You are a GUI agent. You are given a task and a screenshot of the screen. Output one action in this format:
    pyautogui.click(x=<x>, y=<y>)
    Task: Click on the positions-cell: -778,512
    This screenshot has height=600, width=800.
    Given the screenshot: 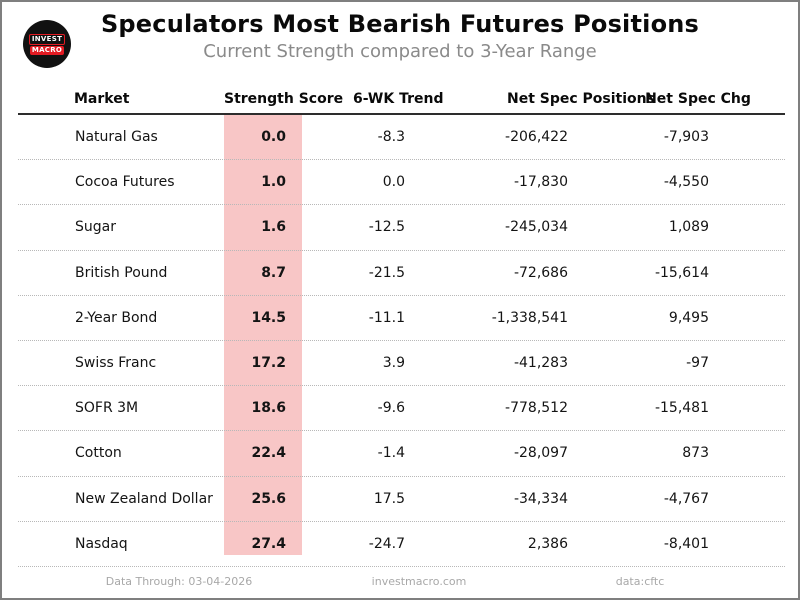 What is the action you would take?
    pyautogui.click(x=536, y=408)
    